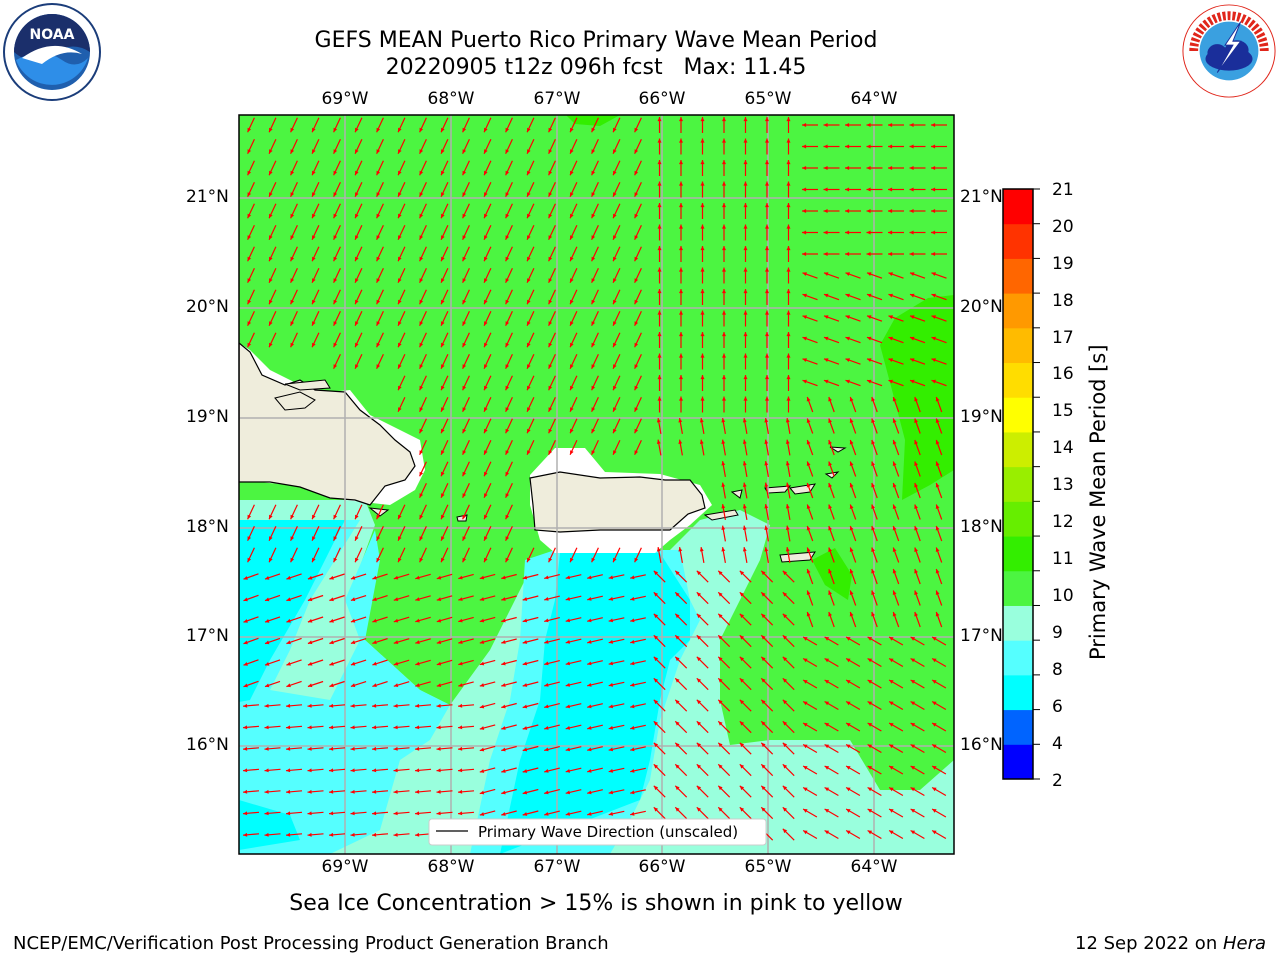 The width and height of the screenshot is (1280, 960). Describe the element at coordinates (292, 611) in the screenshot. I see `period-field-6-8-west` at that location.